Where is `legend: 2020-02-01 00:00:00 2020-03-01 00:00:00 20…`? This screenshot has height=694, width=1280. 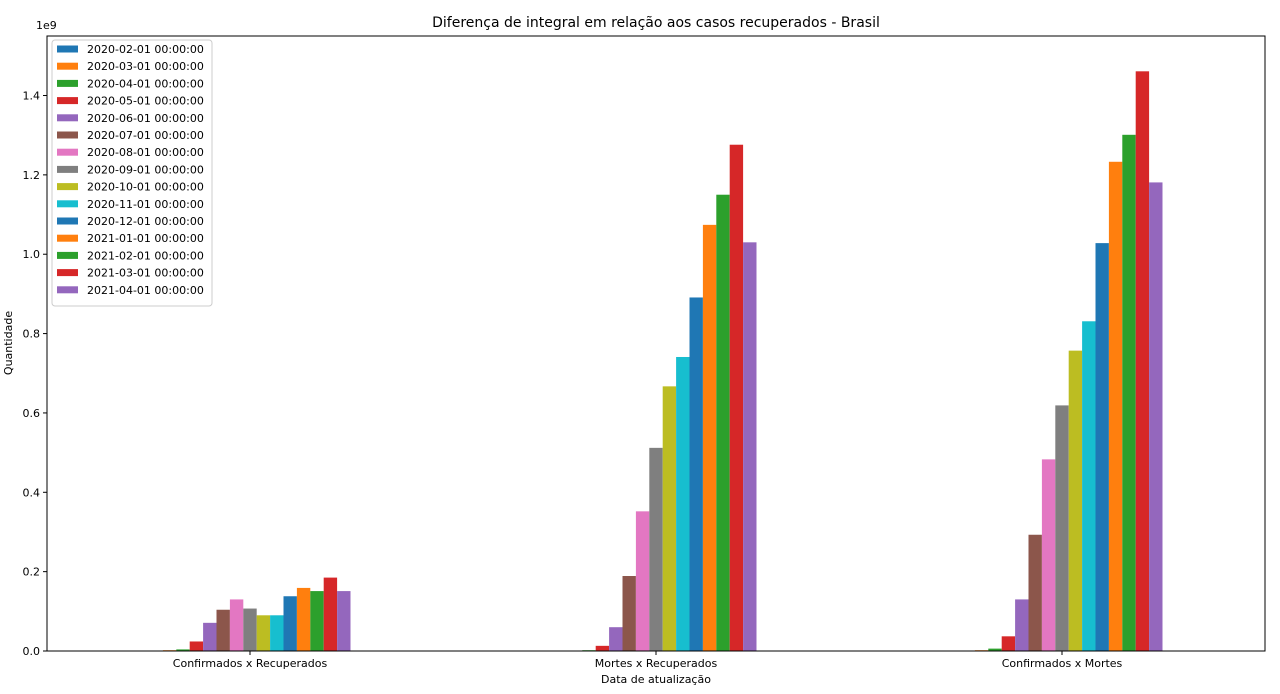 legend: 2020-02-01 00:00:00 2020-03-01 00:00:00 20… is located at coordinates (132, 173).